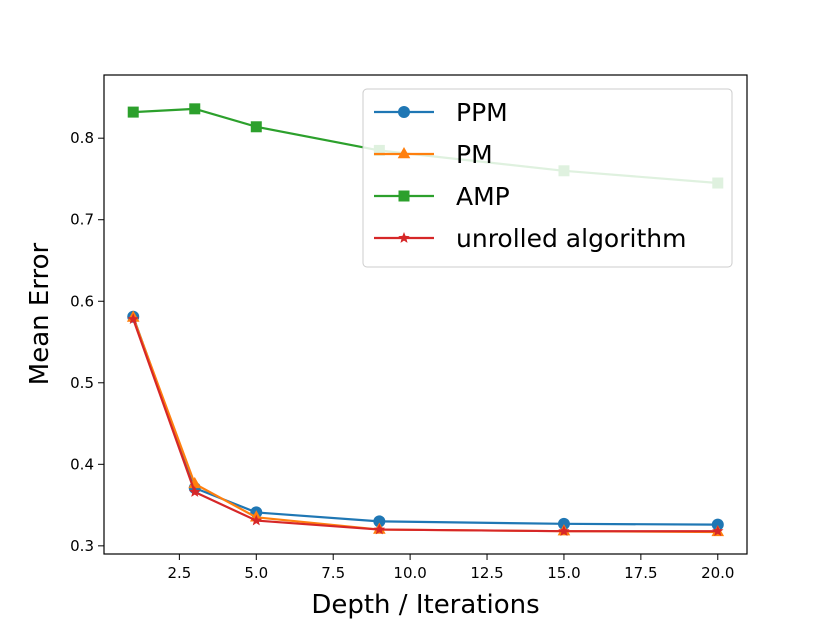 Image resolution: width=830 pixels, height=623 pixels. What do you see at coordinates (482, 112) in the screenshot?
I see `legend-label-ppm: PPM` at bounding box center [482, 112].